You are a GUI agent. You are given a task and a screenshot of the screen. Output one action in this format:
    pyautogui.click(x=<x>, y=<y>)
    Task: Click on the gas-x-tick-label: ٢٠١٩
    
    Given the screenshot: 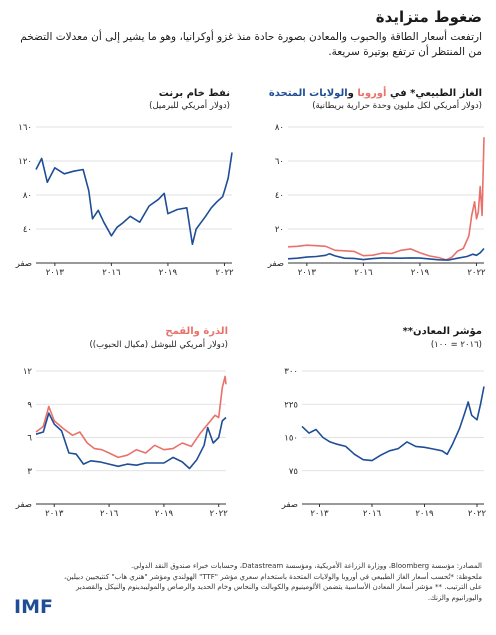 What is the action you would take?
    pyautogui.click(x=420, y=273)
    